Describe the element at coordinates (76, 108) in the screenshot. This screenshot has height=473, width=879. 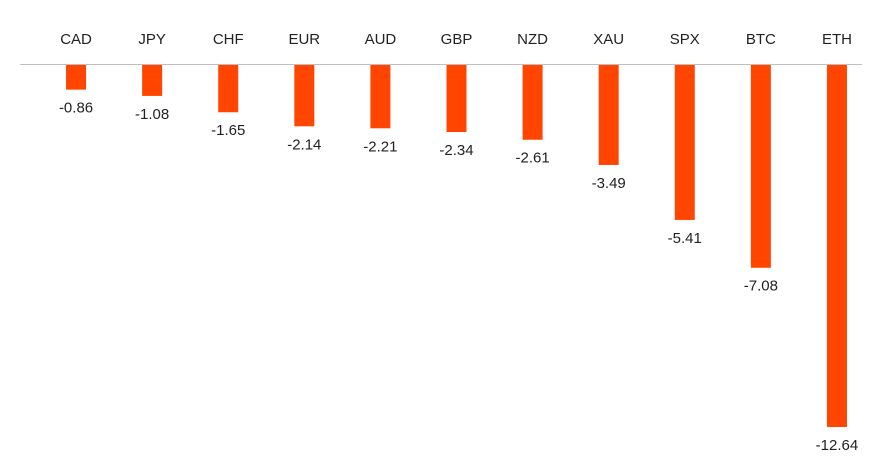
I see `value-label: -0.86` at that location.